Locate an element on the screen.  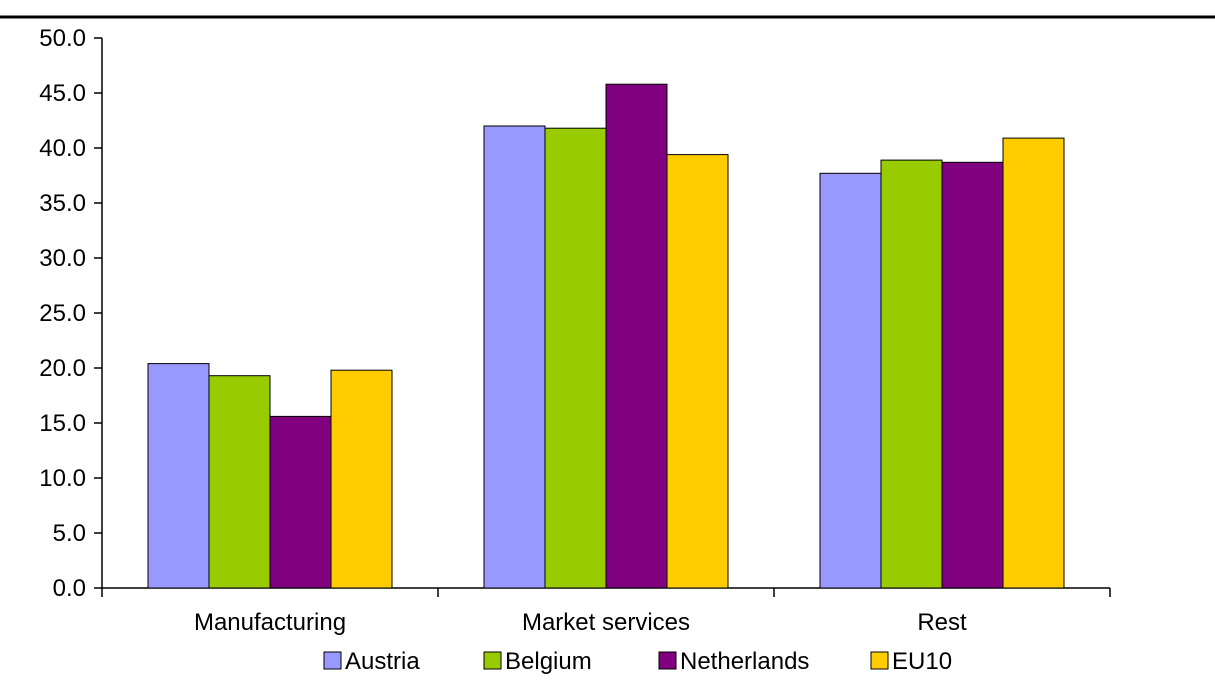
y-tick-label: 30.0 is located at coordinates (62, 258).